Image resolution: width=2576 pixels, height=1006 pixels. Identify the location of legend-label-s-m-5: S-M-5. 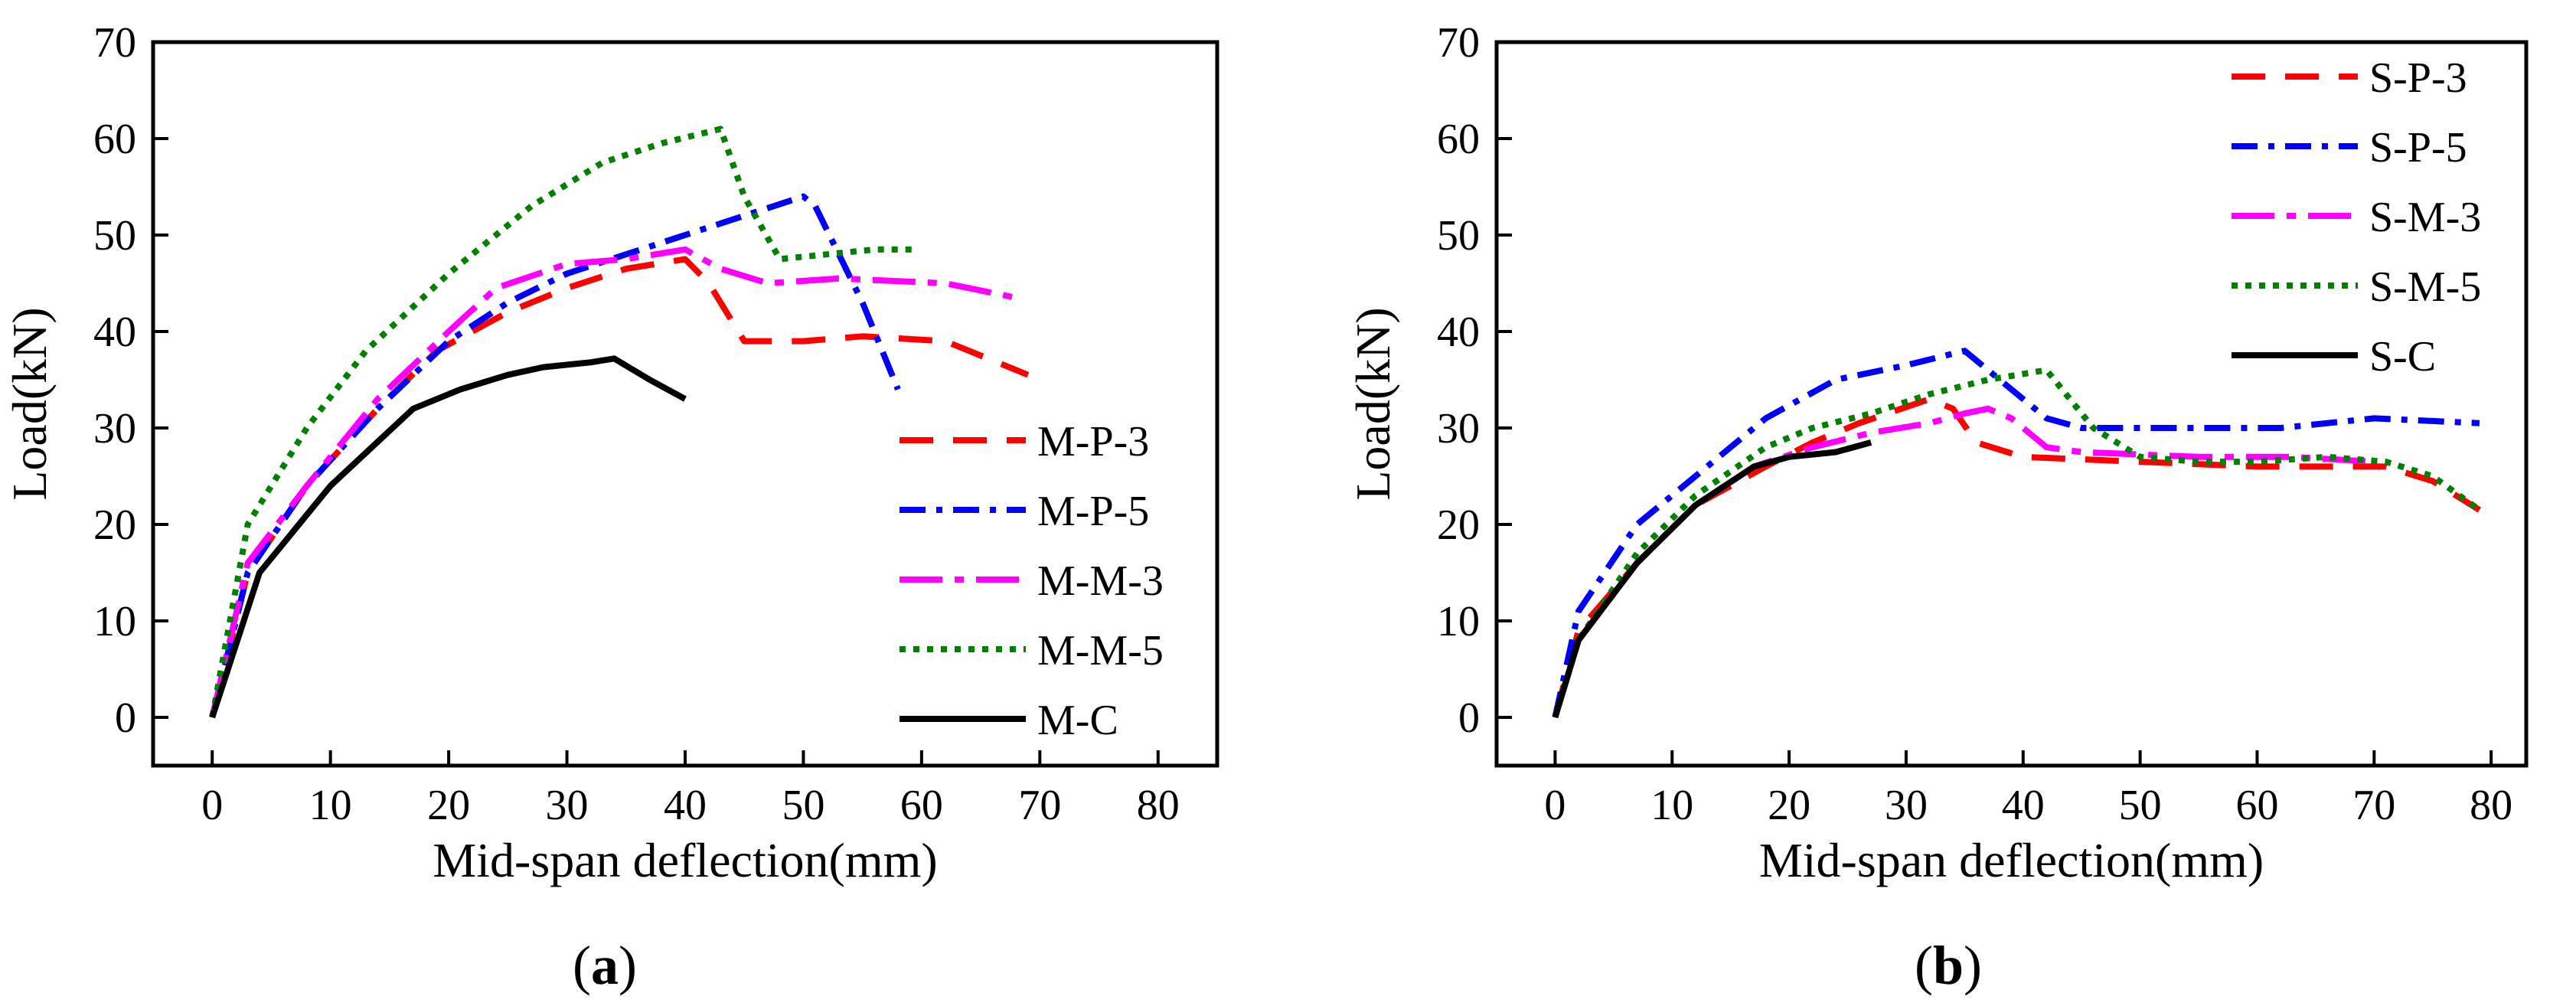
(2425, 287).